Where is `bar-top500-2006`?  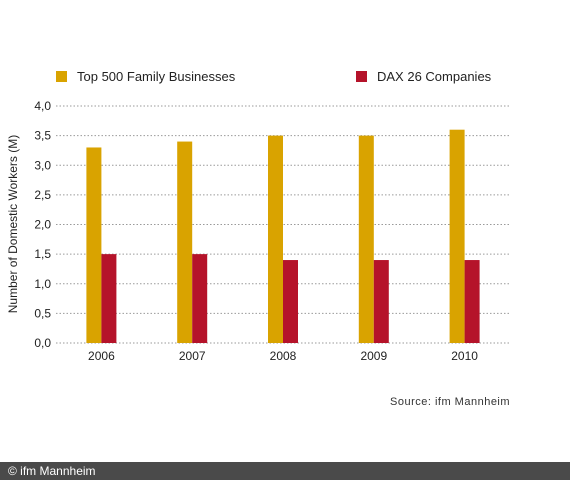
bar-top500-2006 is located at coordinates (94, 245).